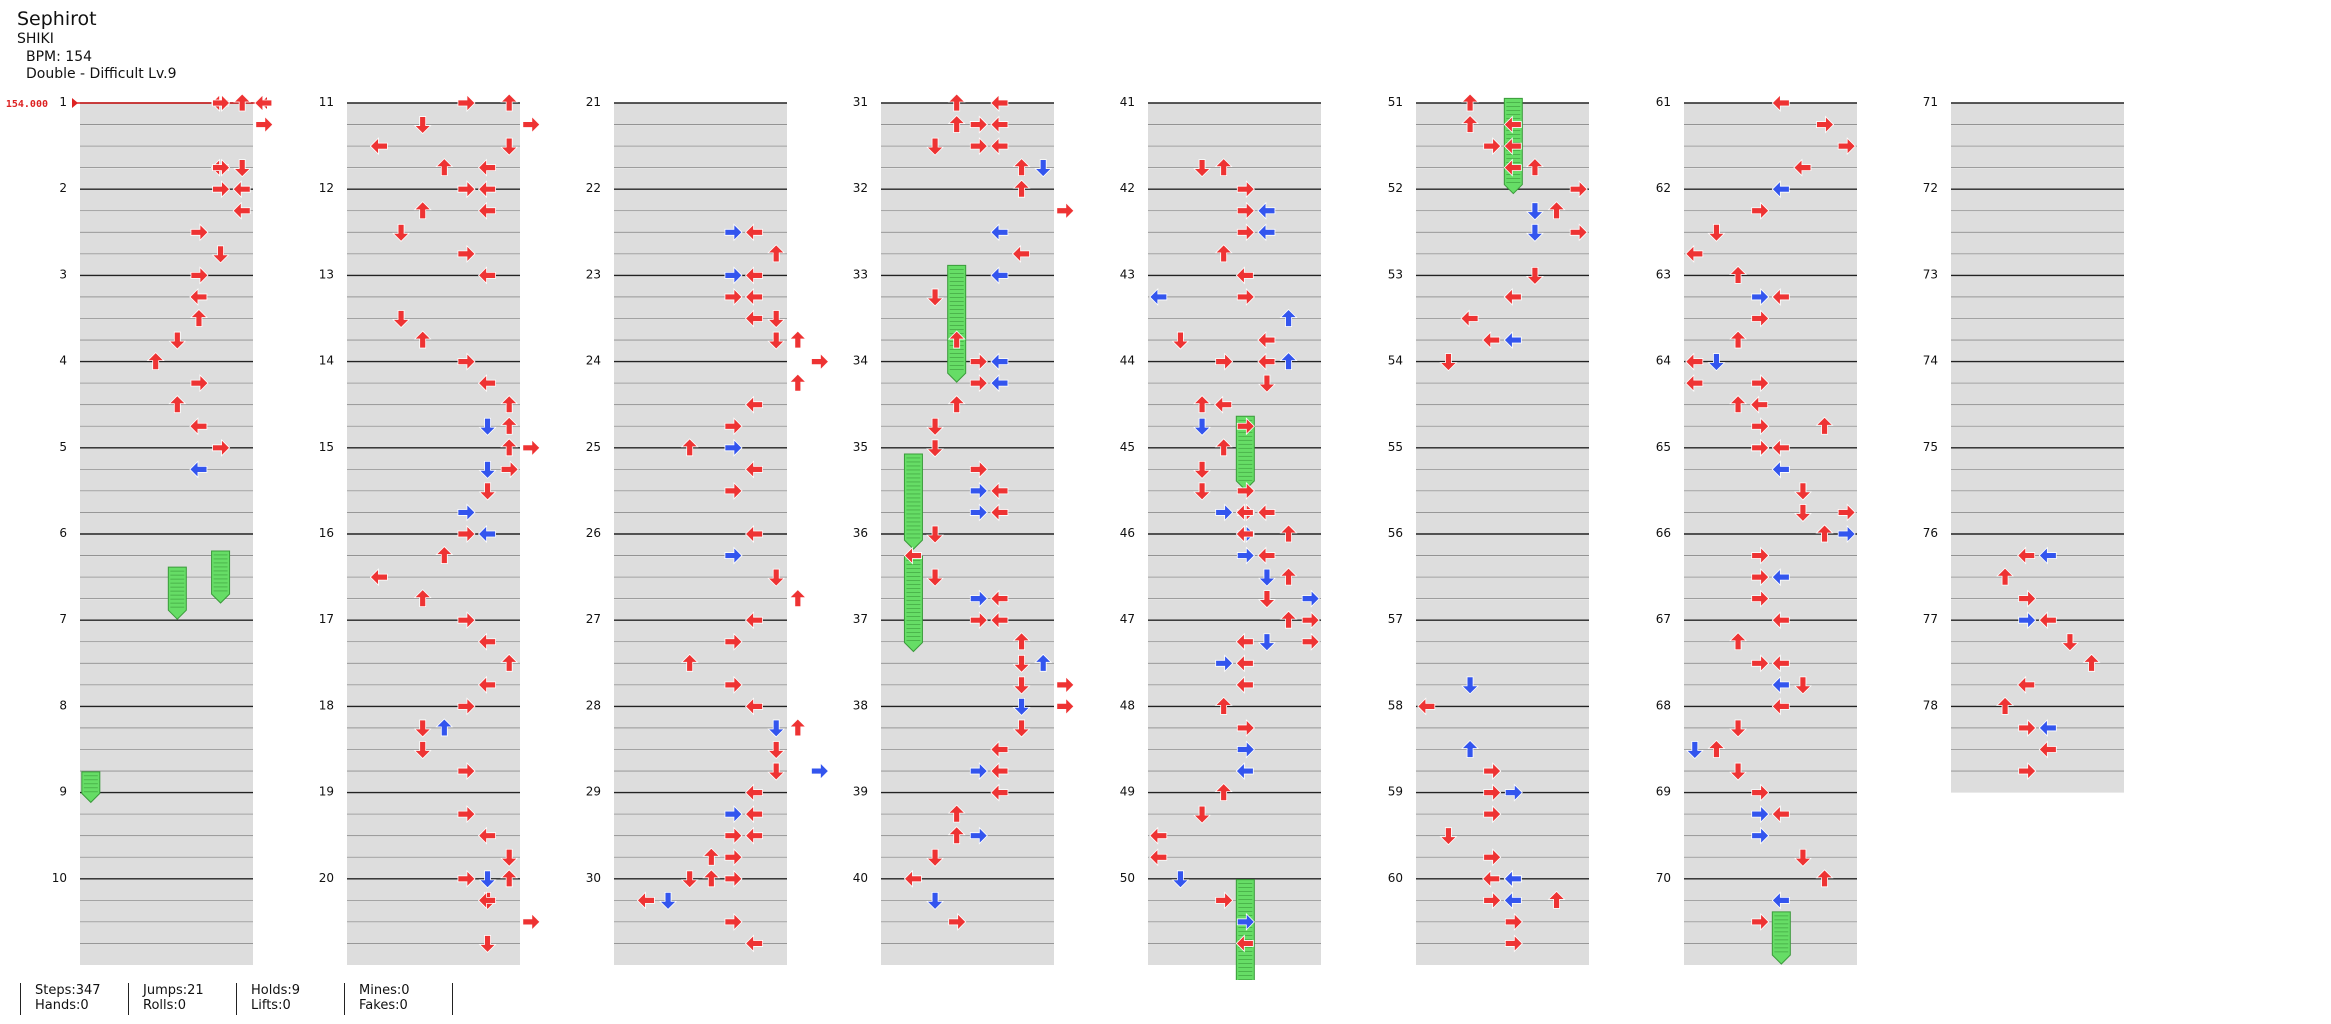  I want to click on stat-group-jumps: Jumps:21 Rolls:0, so click(166, 999).